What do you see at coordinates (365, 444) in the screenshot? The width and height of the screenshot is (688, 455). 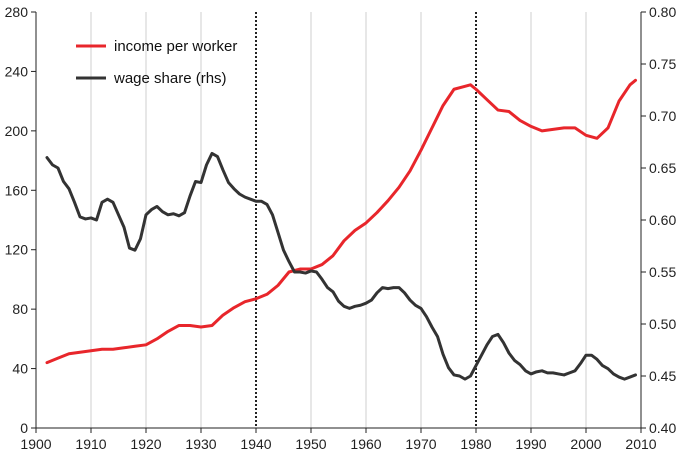 I see `x-tick-label: 1960` at bounding box center [365, 444].